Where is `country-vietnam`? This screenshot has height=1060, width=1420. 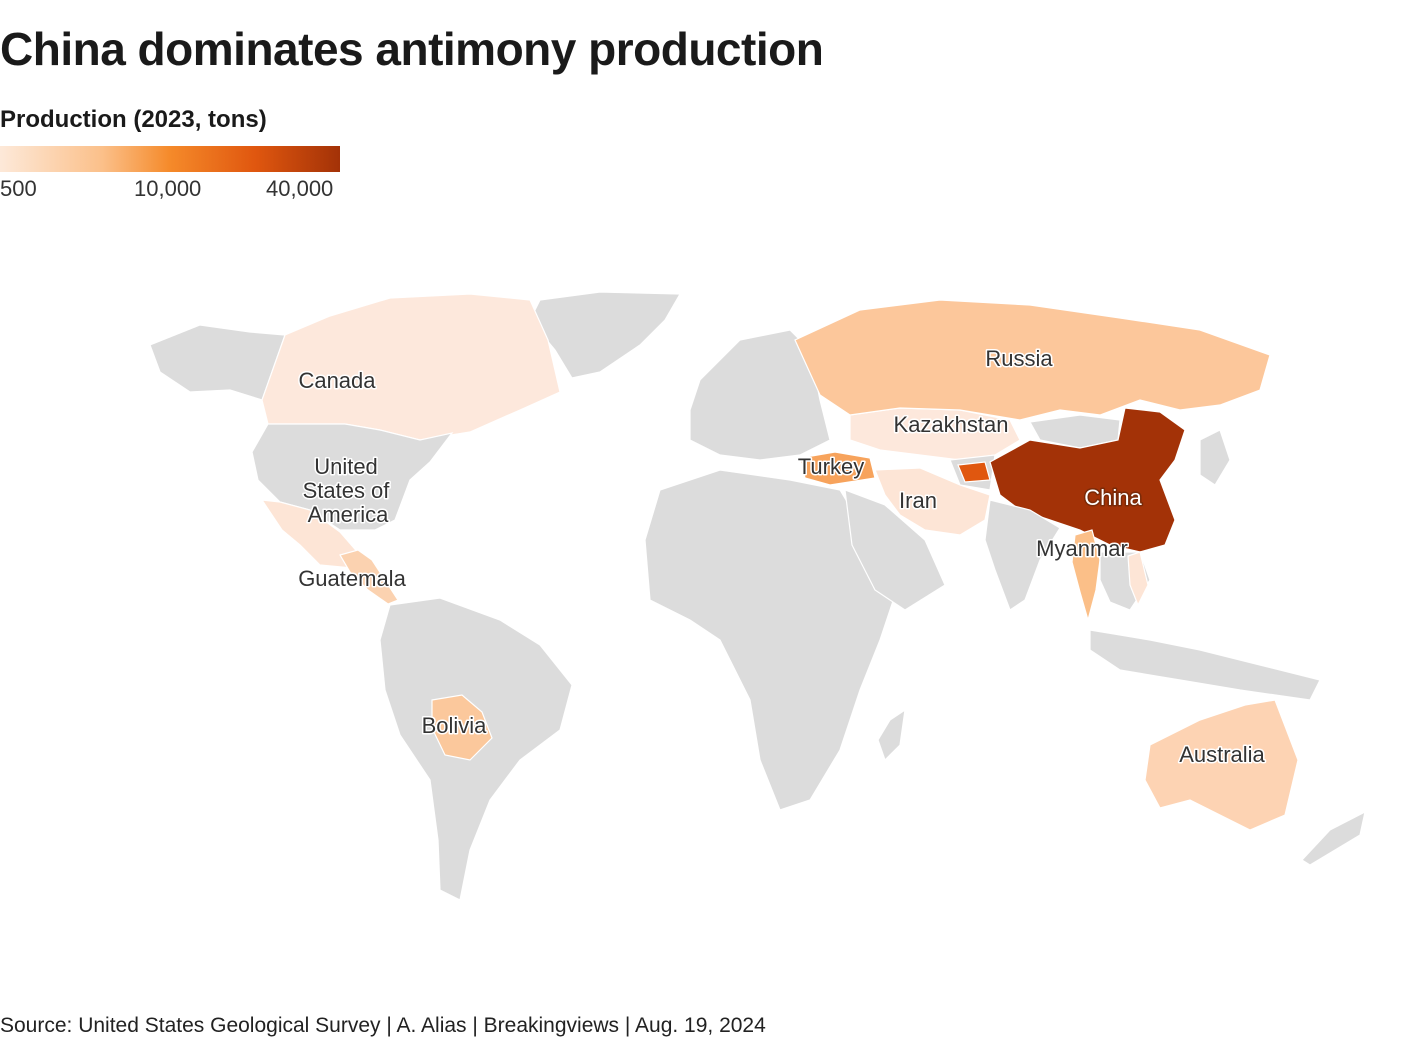 country-vietnam is located at coordinates (1138, 579).